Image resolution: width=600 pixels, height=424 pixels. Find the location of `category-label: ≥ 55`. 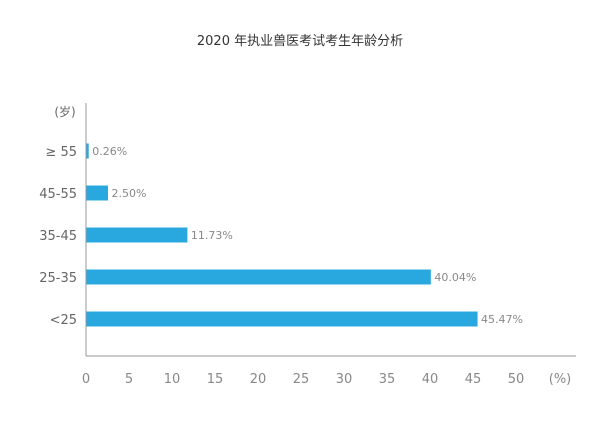

category-label: ≥ 55 is located at coordinates (61, 152).